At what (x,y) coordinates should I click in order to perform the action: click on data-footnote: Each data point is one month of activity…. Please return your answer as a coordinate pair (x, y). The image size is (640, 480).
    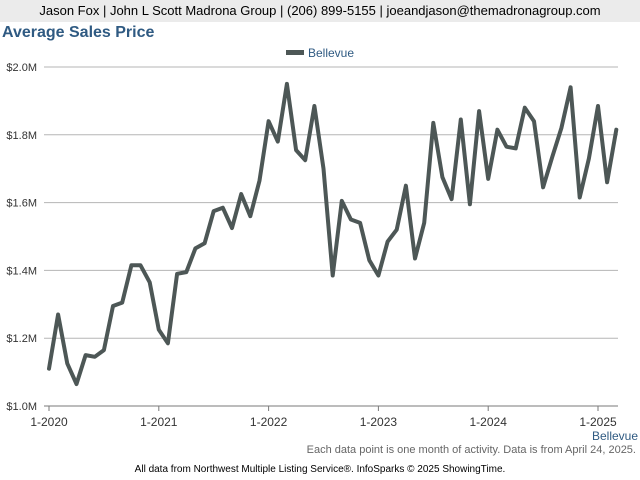
    Looking at the image, I should click on (471, 450).